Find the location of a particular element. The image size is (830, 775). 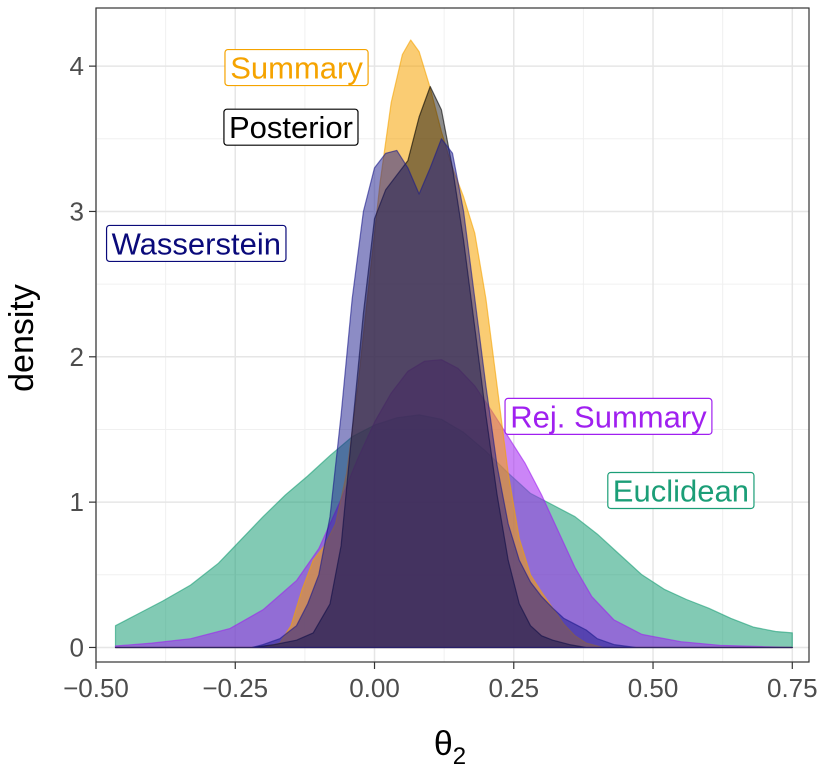

x-axis-title: θ2 is located at coordinates (450, 747).